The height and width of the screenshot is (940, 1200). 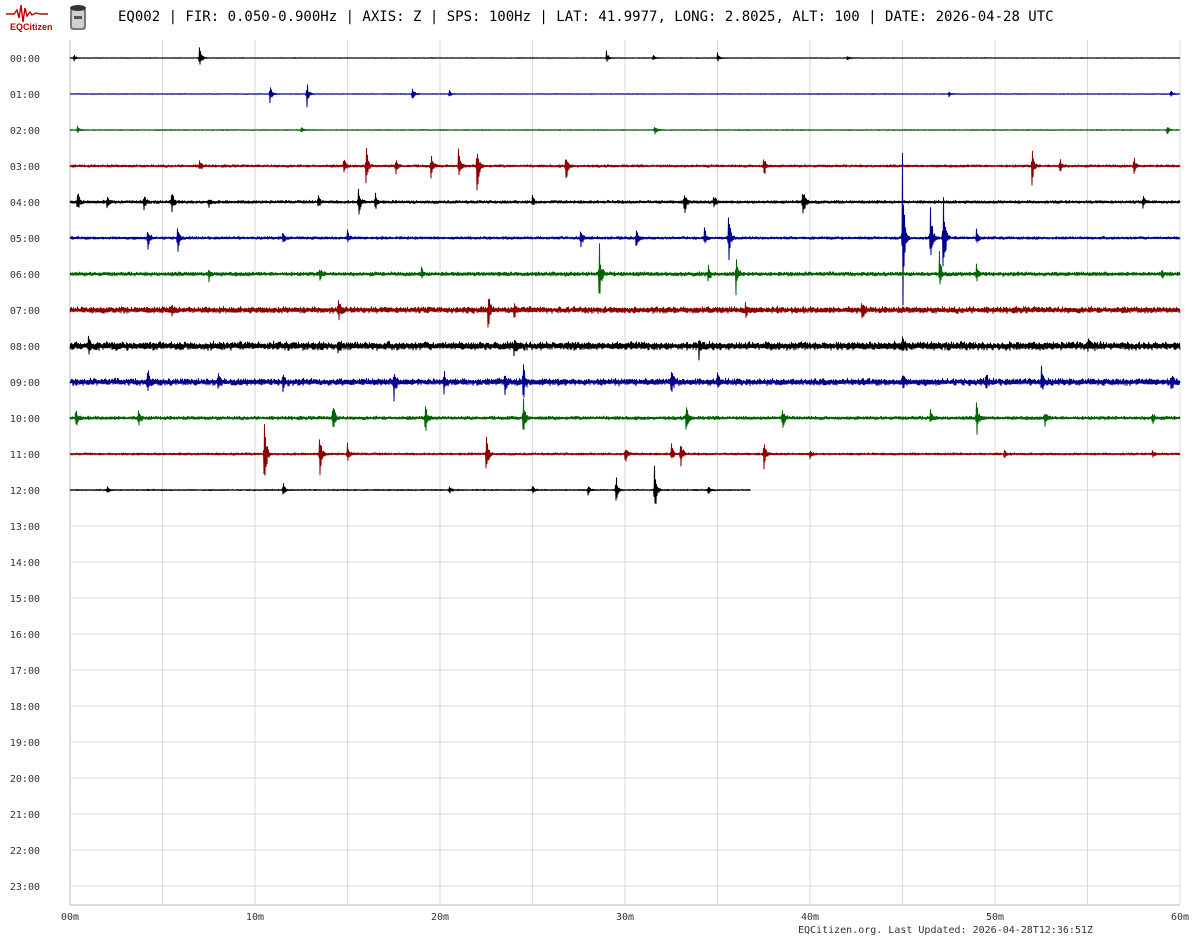 What do you see at coordinates (25, 743) in the screenshot?
I see `hour-label: 19:00` at bounding box center [25, 743].